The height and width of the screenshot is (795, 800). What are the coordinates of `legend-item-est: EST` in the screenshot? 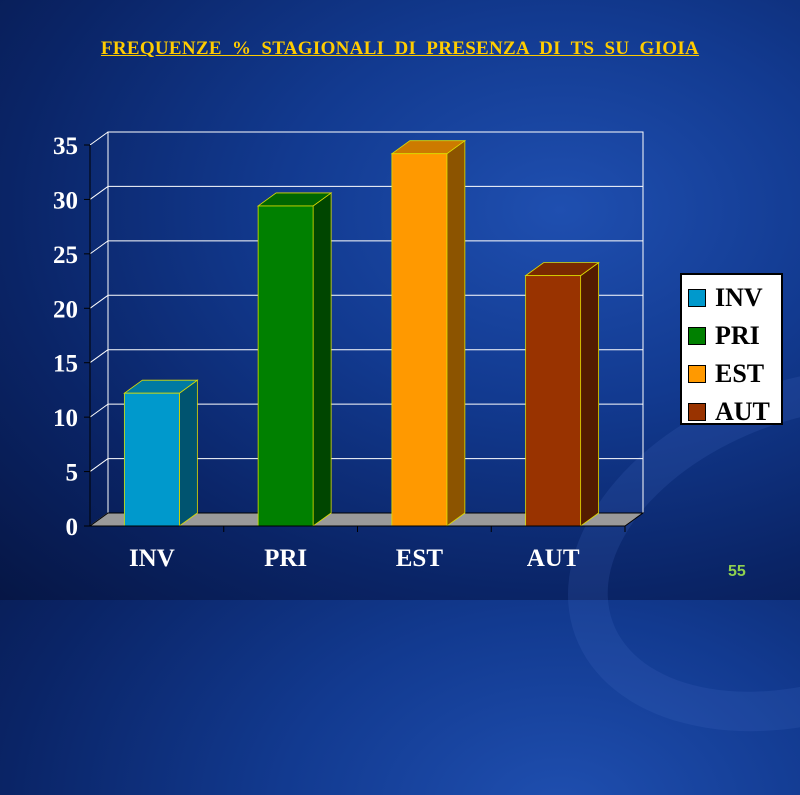 It's located at (731, 374).